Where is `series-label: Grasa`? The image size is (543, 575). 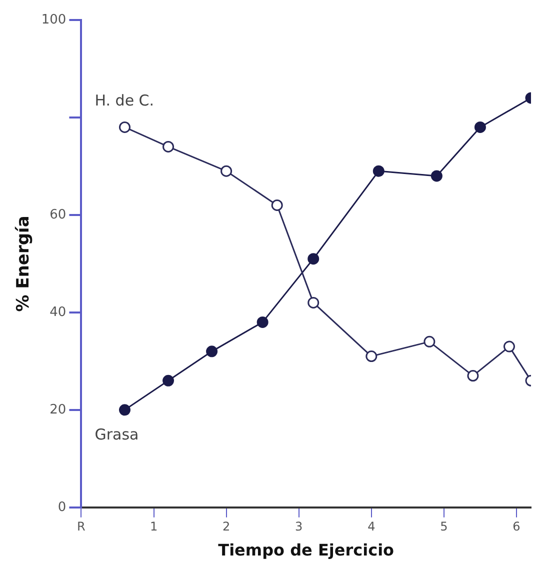 series-label: Grasa is located at coordinates (116, 434).